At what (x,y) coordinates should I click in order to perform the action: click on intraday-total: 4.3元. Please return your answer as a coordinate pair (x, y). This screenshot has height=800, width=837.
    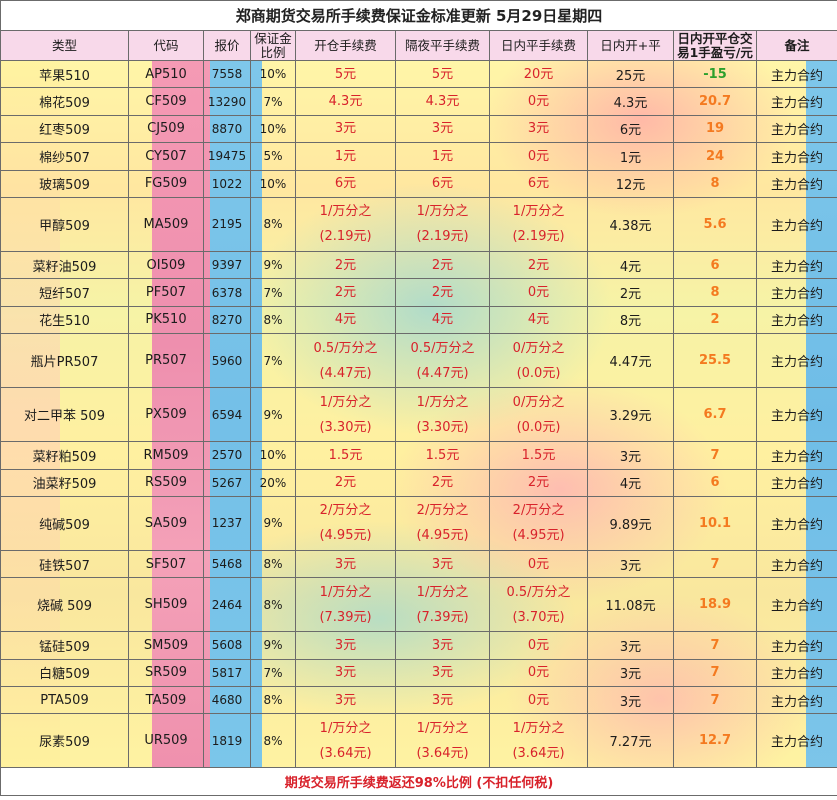
    Looking at the image, I should click on (630, 101).